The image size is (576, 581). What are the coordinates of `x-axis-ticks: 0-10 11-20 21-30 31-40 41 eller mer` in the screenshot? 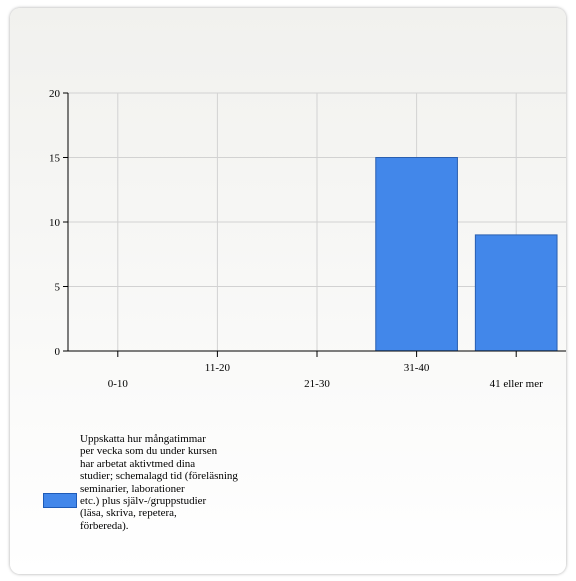 It's located at (325, 370).